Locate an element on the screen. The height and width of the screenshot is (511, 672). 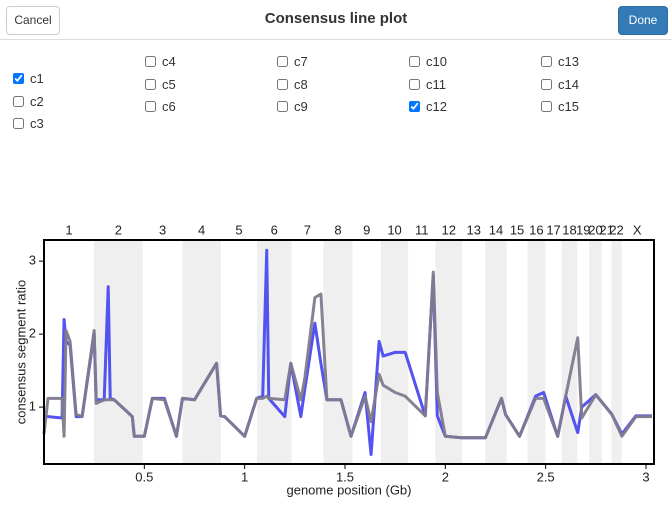
checkbox-label: c3 is located at coordinates (37, 123).